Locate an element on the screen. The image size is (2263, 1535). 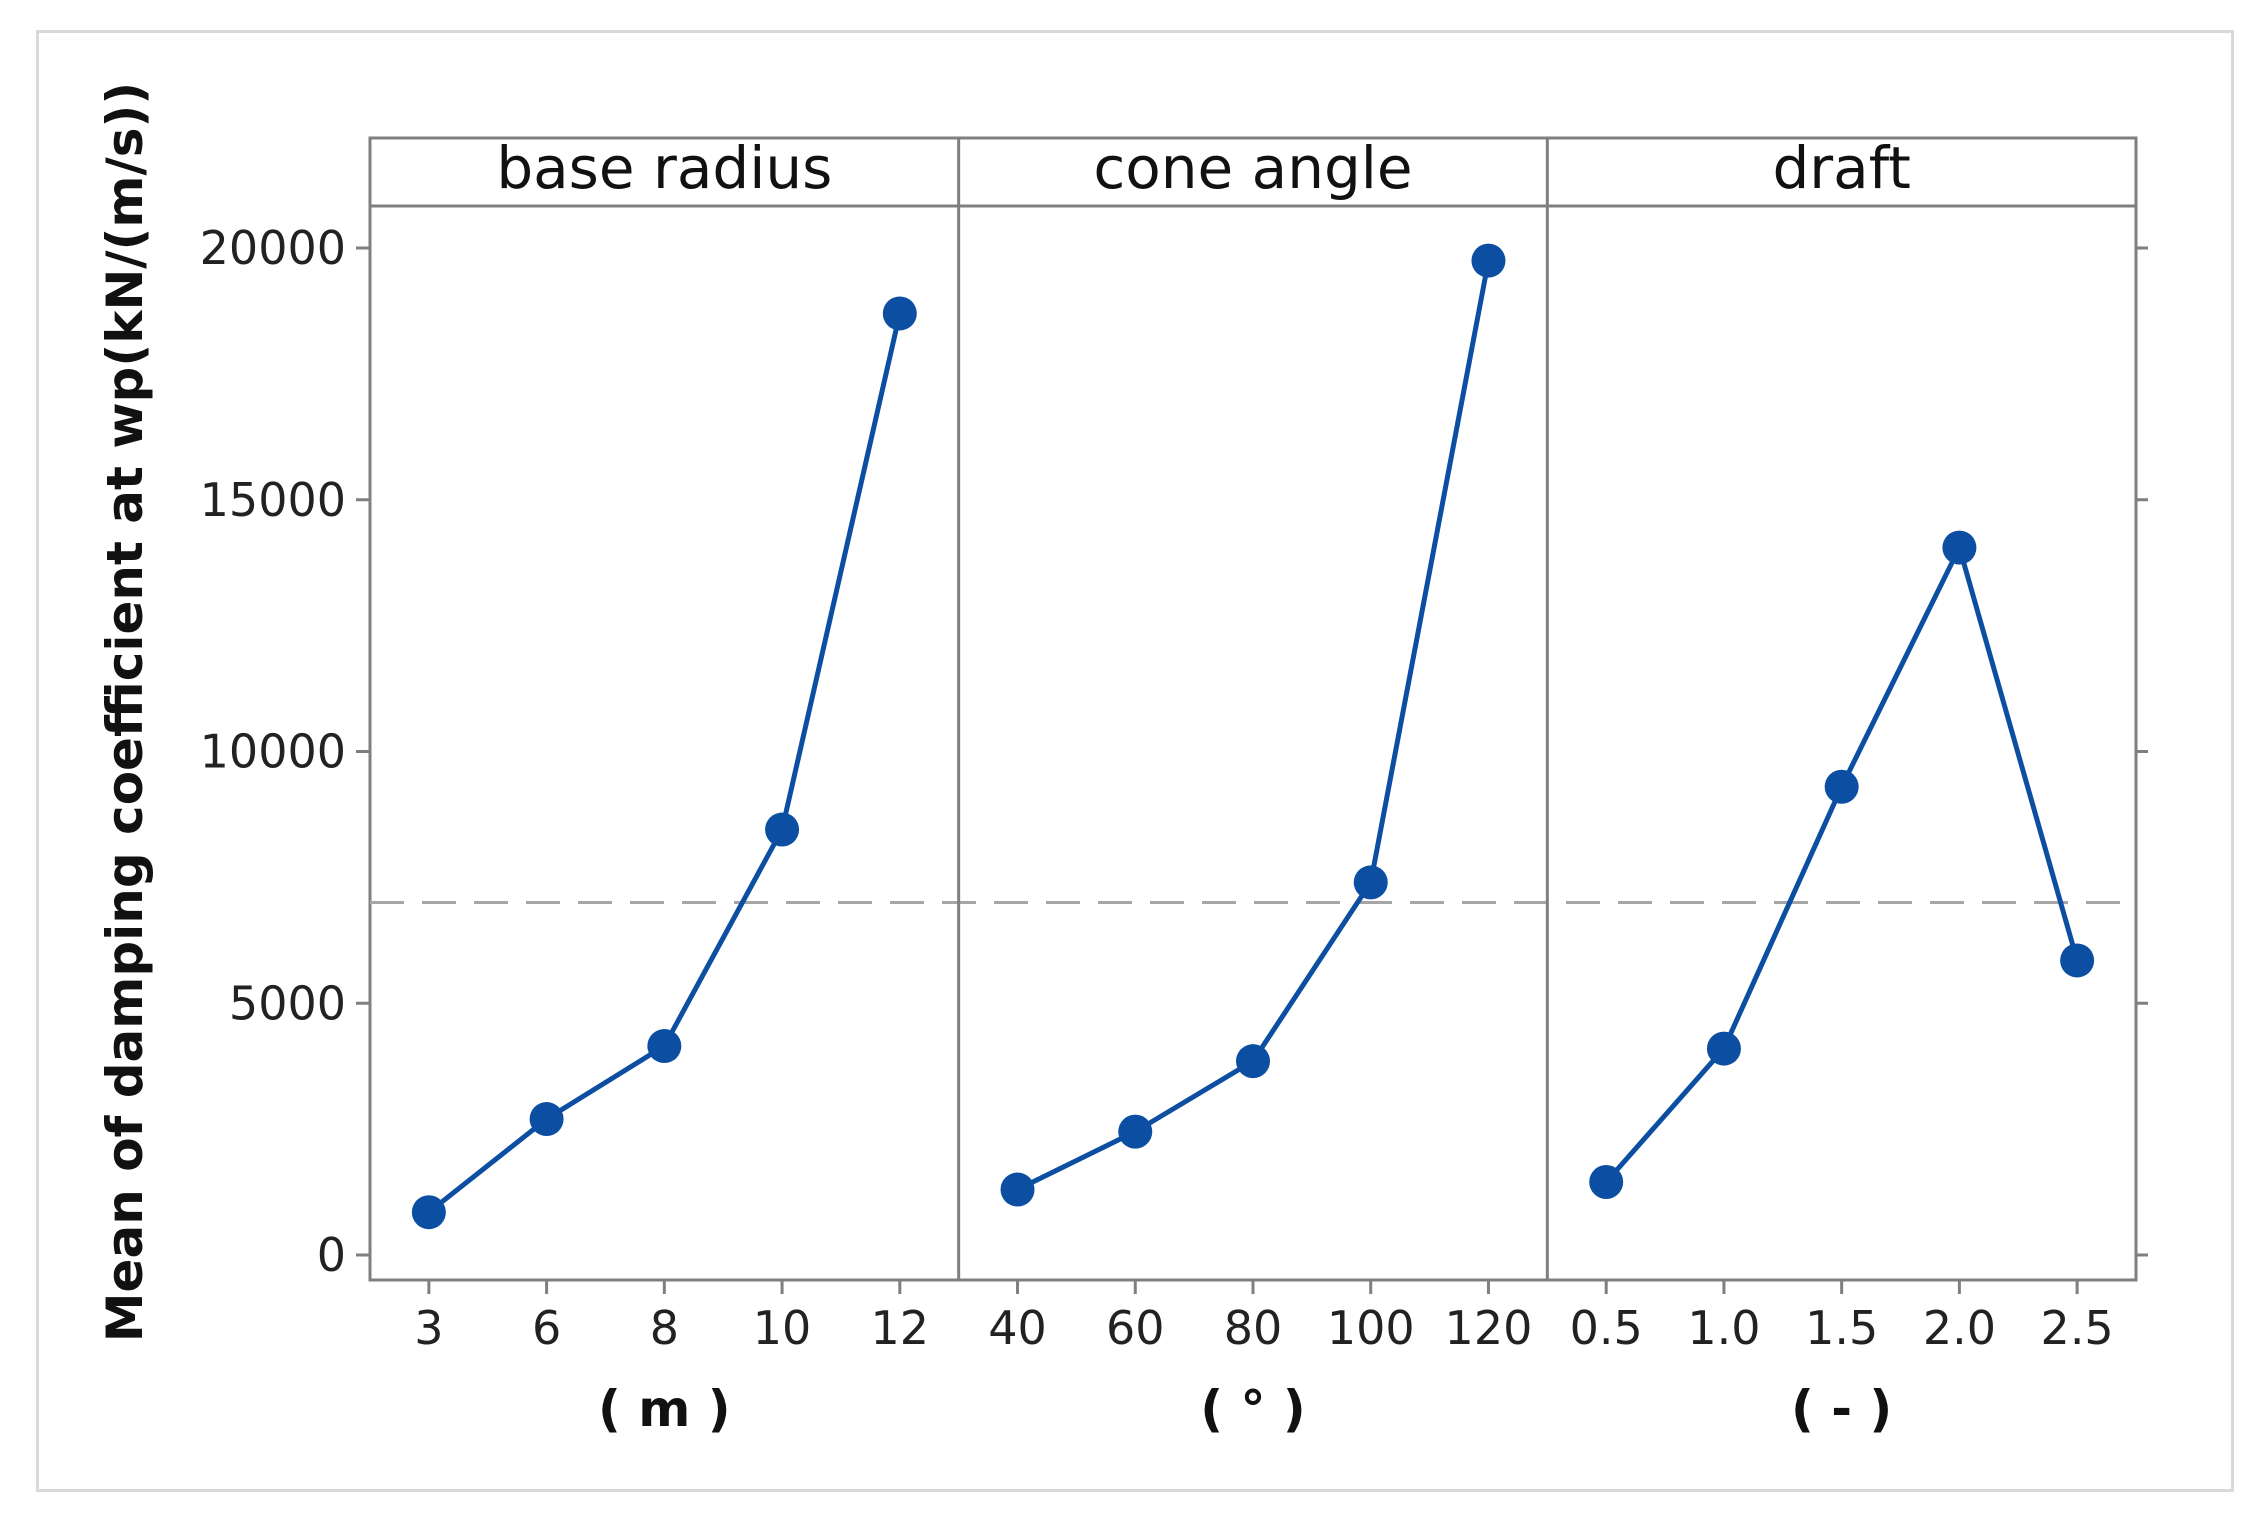
x-tick-label: 6 is located at coordinates (546, 1328).